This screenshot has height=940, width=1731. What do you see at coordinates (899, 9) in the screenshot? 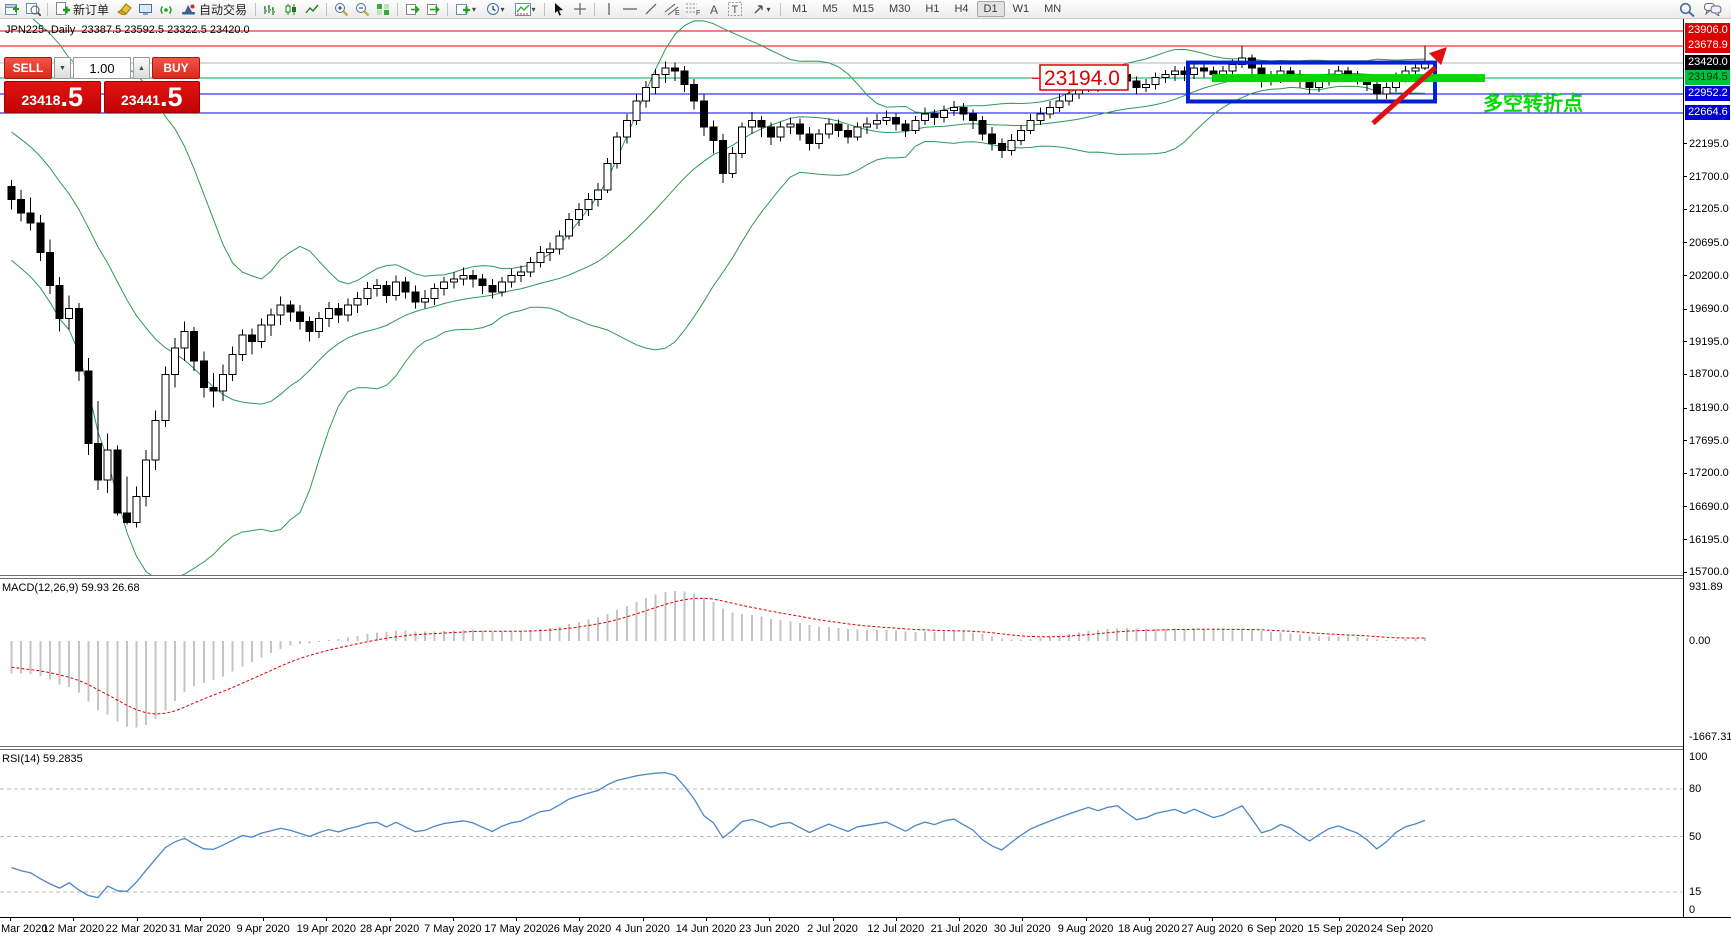
I see `timeframe-M30: M30` at bounding box center [899, 9].